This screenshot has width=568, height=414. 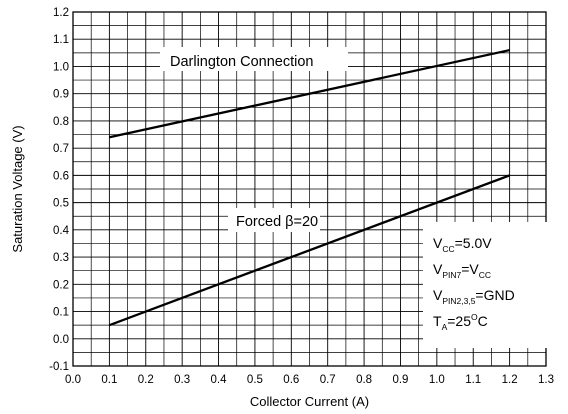 What do you see at coordinates (460, 322) in the screenshot?
I see `condition-ta: TA=25OC` at bounding box center [460, 322].